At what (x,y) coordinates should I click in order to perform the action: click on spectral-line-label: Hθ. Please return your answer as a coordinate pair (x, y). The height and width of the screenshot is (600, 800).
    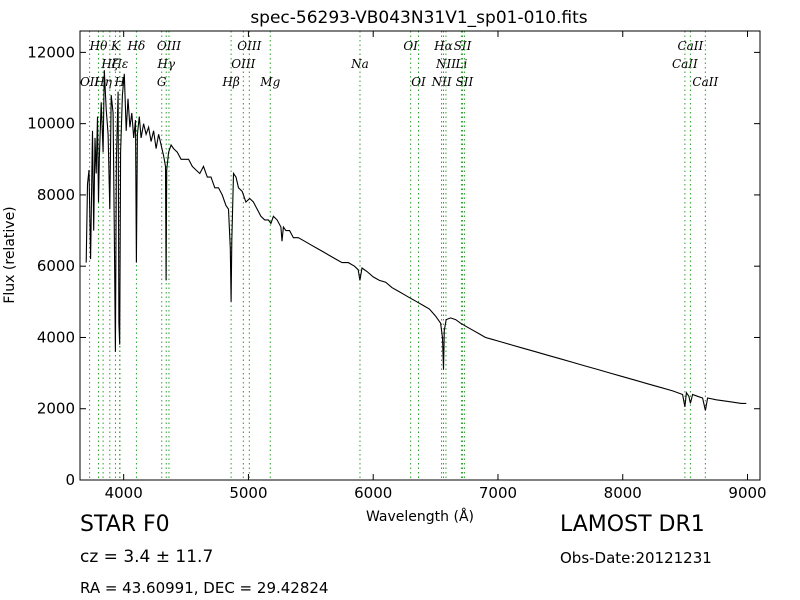
    Looking at the image, I should click on (98, 46).